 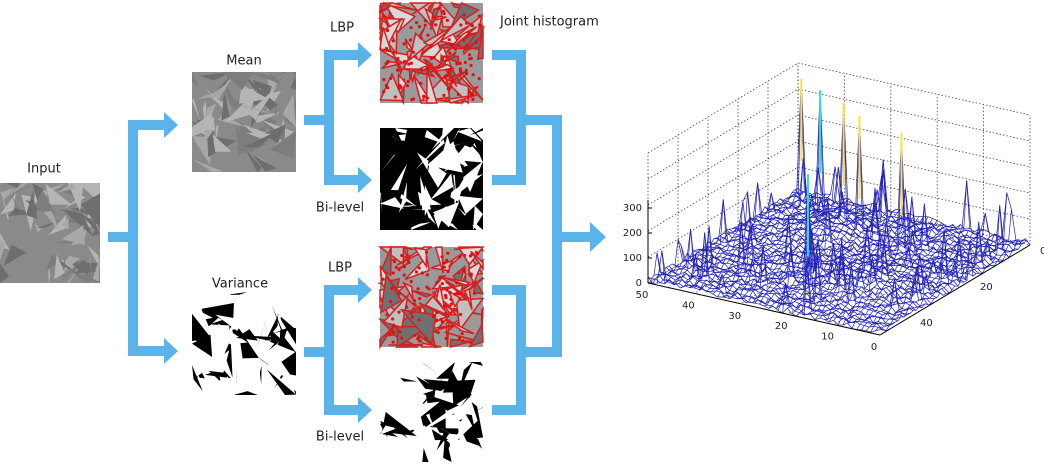 What do you see at coordinates (240, 284) in the screenshot?
I see `label: Variance` at bounding box center [240, 284].